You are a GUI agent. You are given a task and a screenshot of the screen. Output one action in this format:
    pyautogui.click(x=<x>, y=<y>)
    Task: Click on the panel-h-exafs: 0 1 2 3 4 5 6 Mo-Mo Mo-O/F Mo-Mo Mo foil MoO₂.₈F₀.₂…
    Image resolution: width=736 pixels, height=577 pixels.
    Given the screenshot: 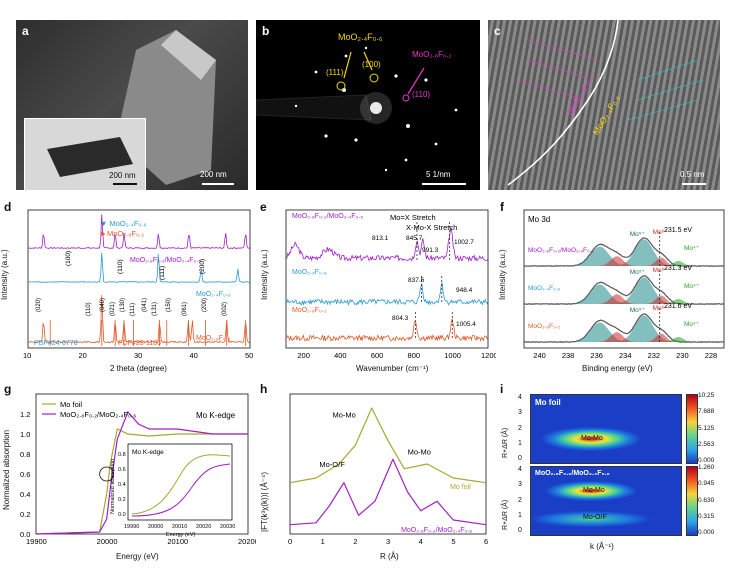 What is the action you would take?
    pyautogui.click(x=376, y=477)
    